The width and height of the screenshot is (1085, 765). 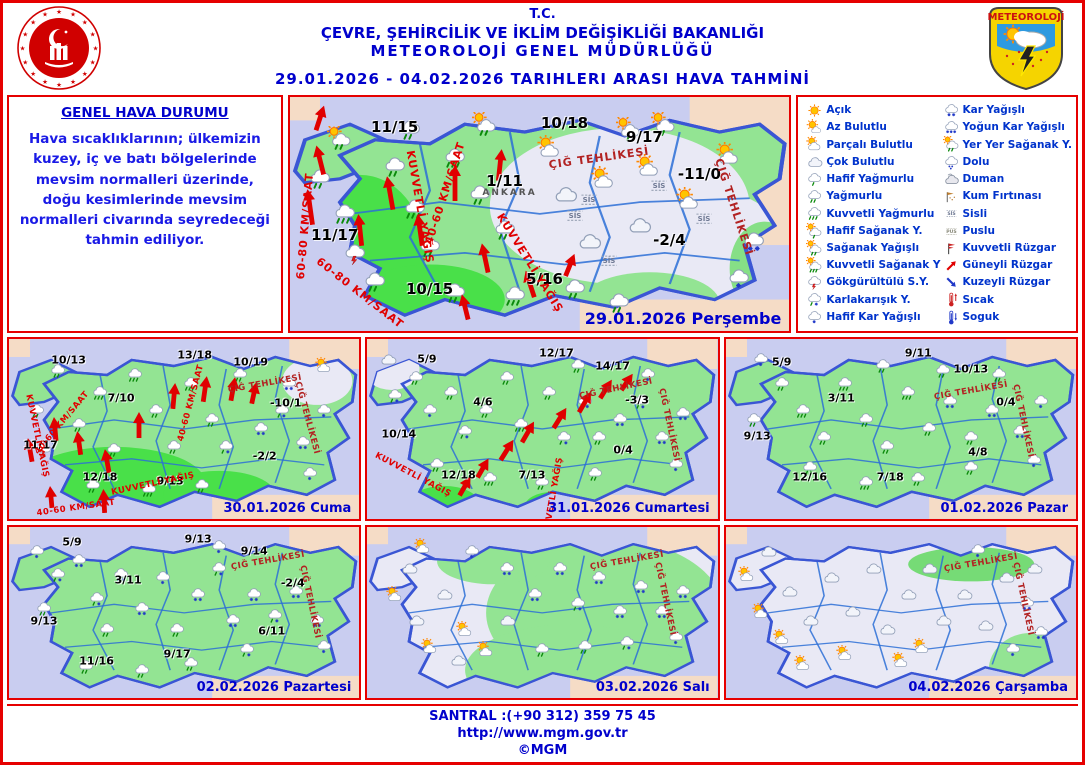 What do you see at coordinates (951, 162) in the screenshot?
I see `hail-icon` at bounding box center [951, 162].